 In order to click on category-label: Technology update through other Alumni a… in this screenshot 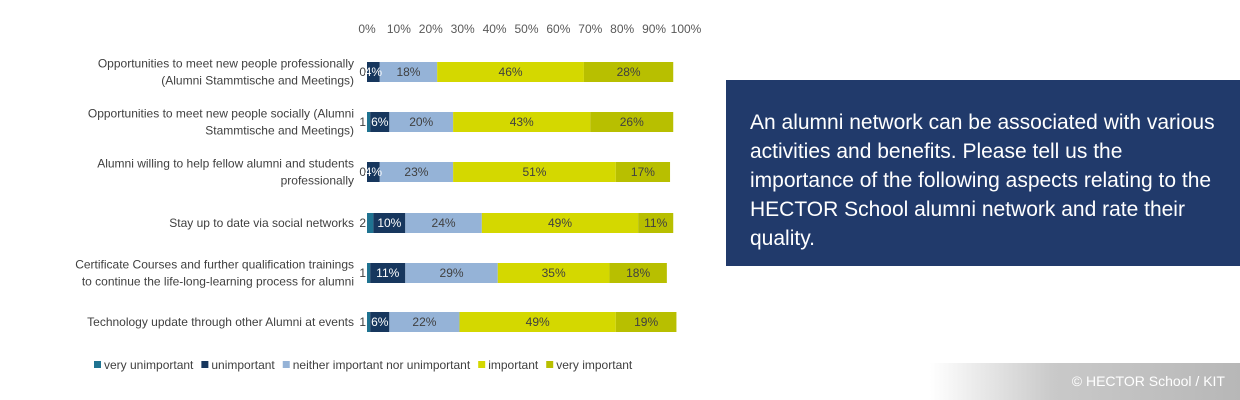, I will do `click(220, 322)`.